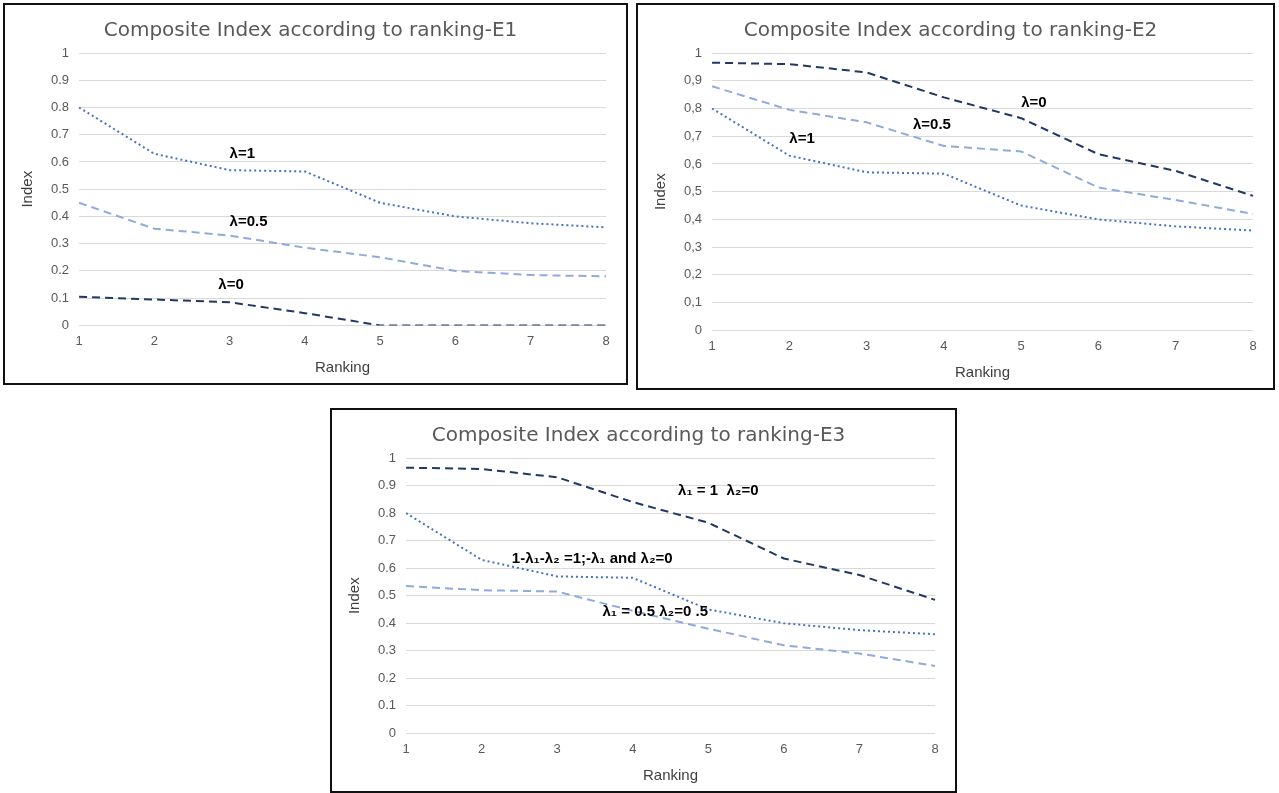  I want to click on y-tick-label: 0,5, so click(693, 191).